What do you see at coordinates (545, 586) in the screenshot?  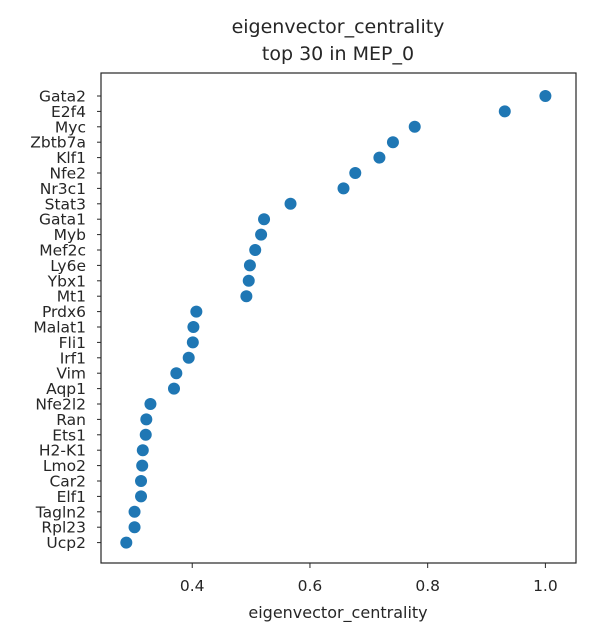 I see `x-tick-label: 1.0` at bounding box center [545, 586].